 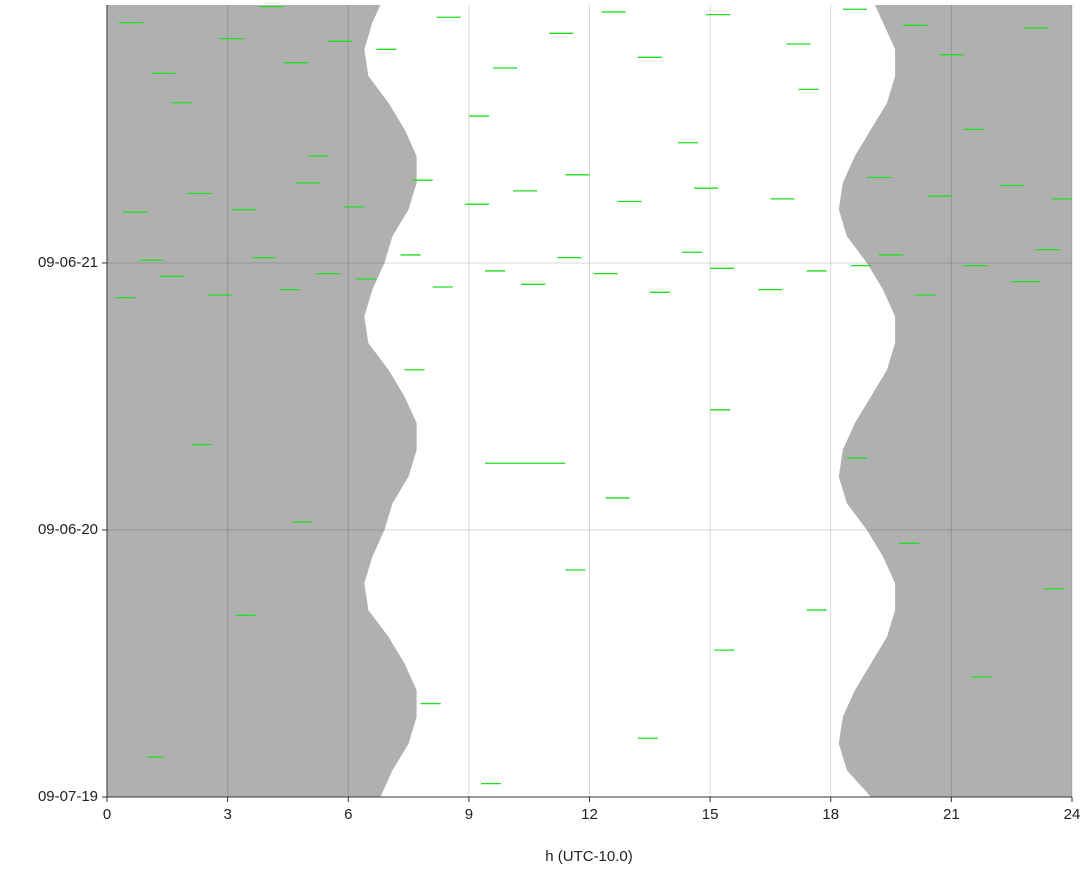 I want to click on x-tick-label: 12, so click(x=589, y=814).